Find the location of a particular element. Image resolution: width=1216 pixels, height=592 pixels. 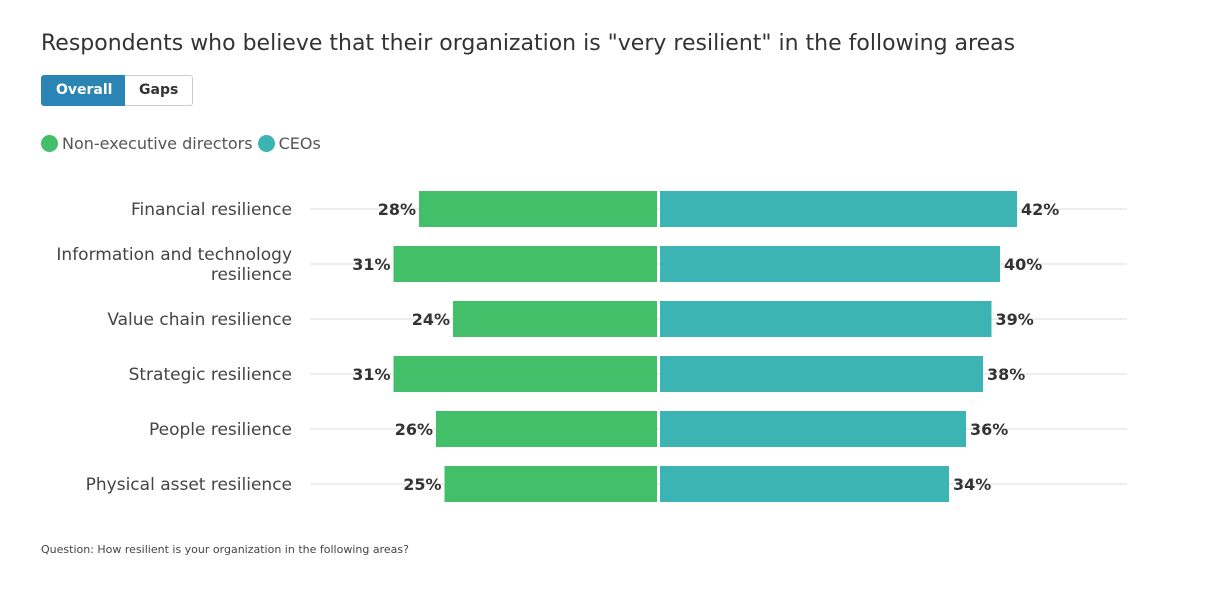

view-toggle: Overall Gaps is located at coordinates (117, 90).